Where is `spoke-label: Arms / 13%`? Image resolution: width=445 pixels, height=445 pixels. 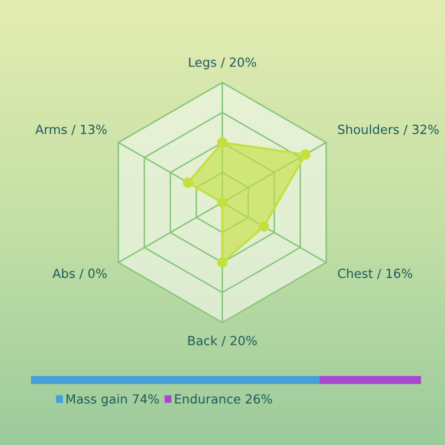 spoke-label: Arms / 13% is located at coordinates (71, 130).